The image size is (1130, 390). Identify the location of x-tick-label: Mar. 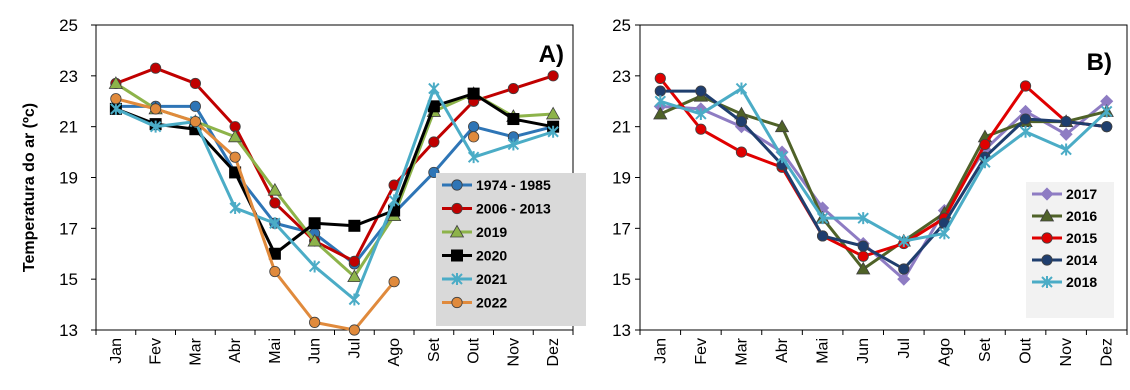
(195, 351).